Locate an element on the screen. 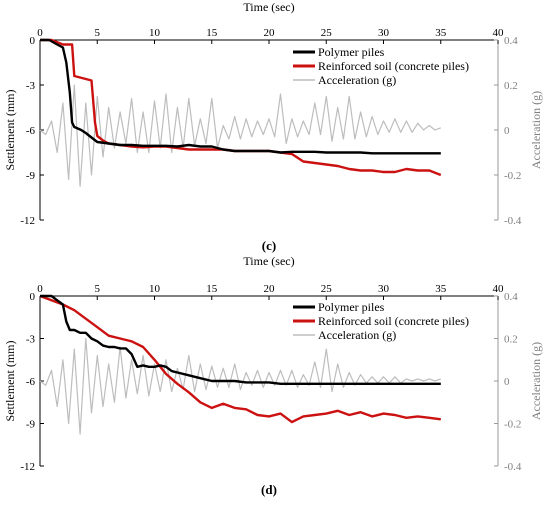 The width and height of the screenshot is (550, 507). panel-label: (c) is located at coordinates (269, 245).